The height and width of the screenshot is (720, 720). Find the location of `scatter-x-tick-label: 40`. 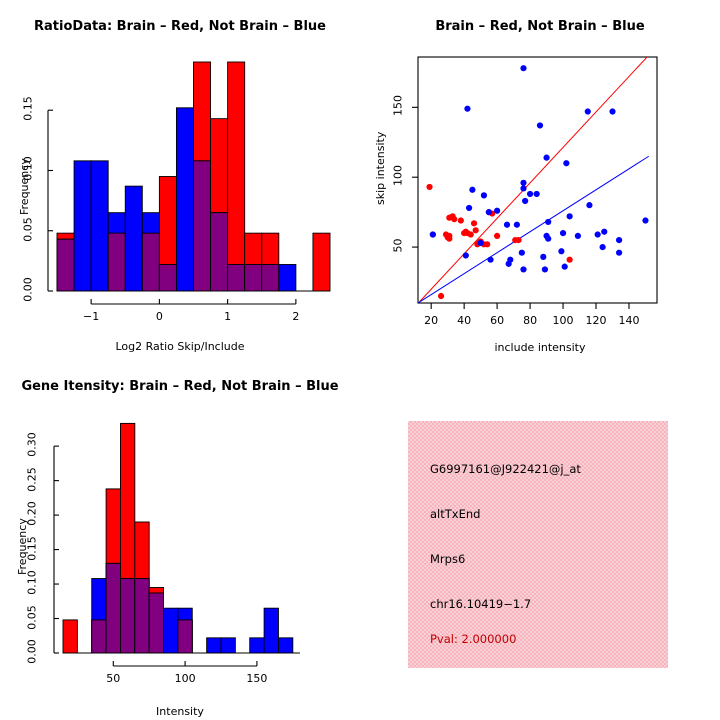

scatter-x-tick-label: 40 is located at coordinates (464, 320).